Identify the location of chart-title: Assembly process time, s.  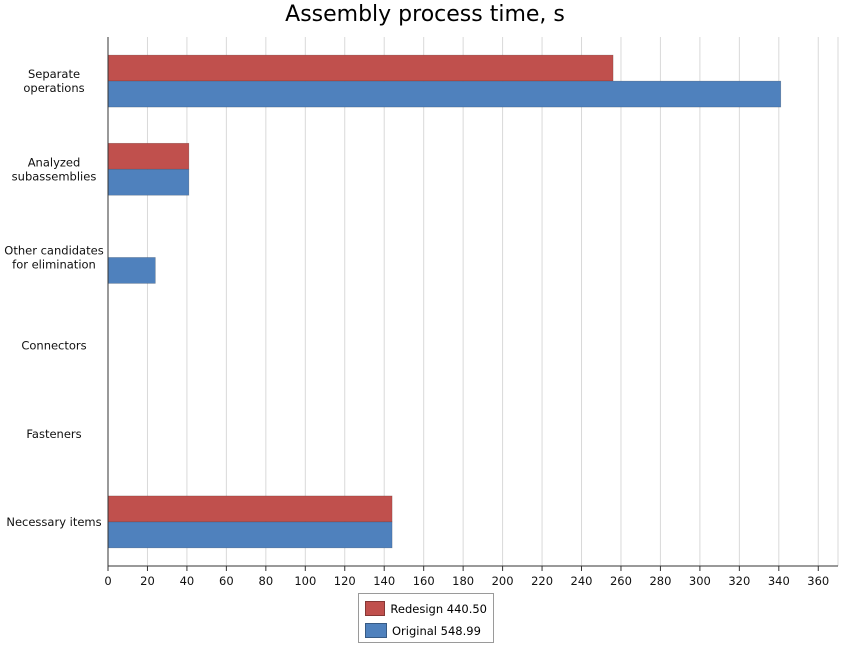
(425, 14).